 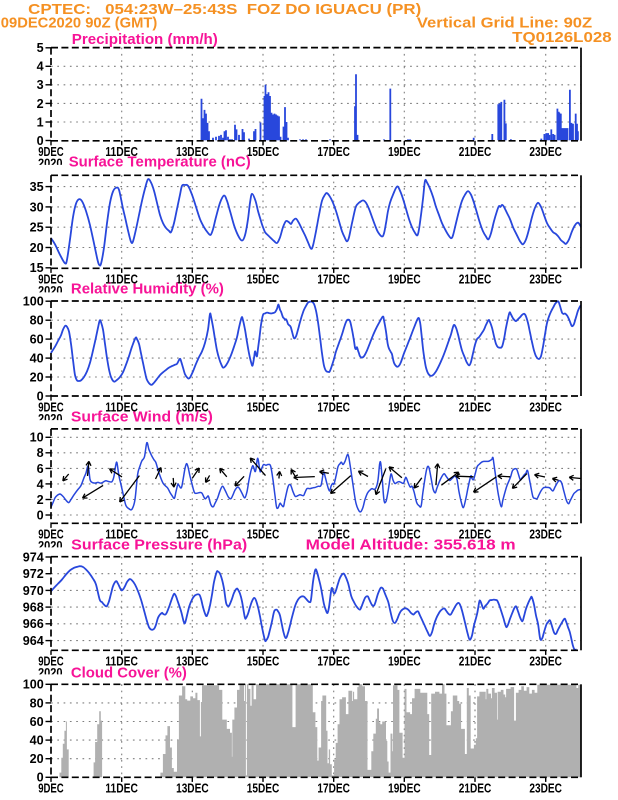 I want to click on svg-text: 972, so click(x=33, y=574).